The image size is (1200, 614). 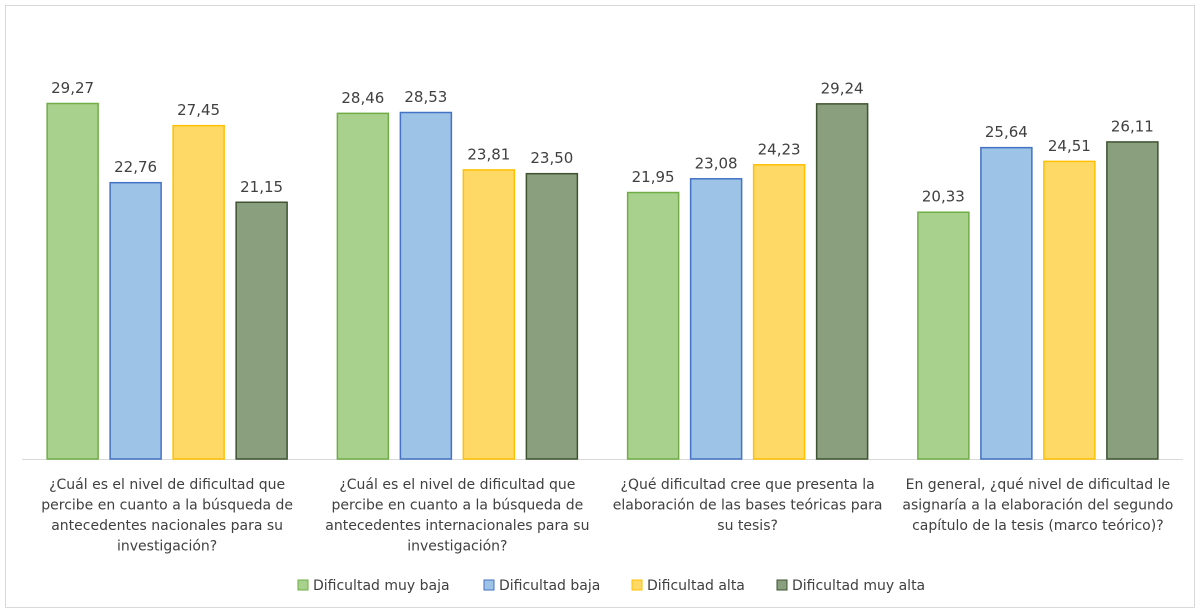 I want to click on data-label-3-3: 24,23, so click(x=779, y=149).